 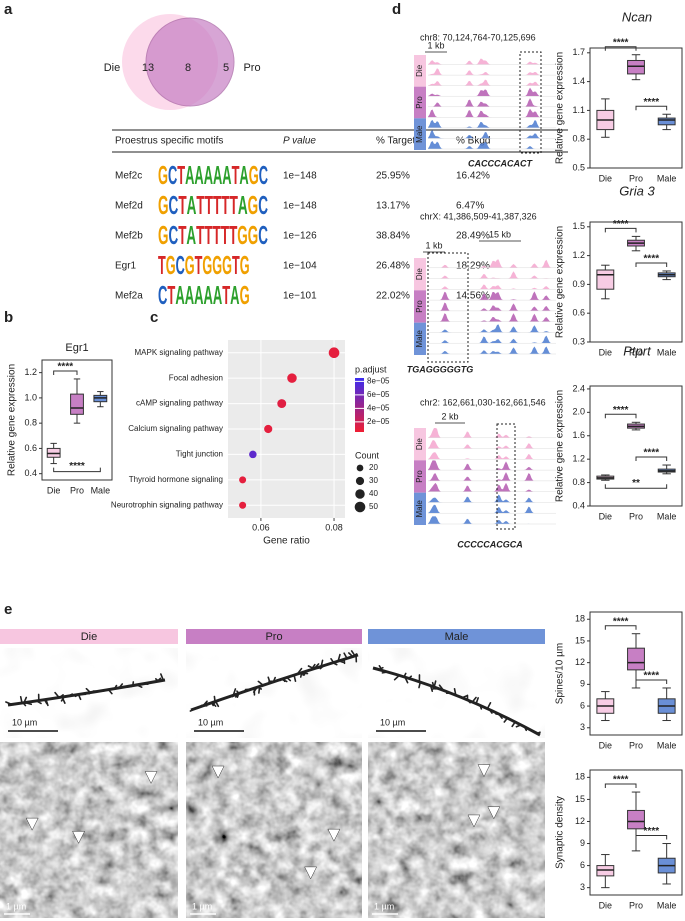 I want to click on y-tick-label: 1.2, so click(x=578, y=255).